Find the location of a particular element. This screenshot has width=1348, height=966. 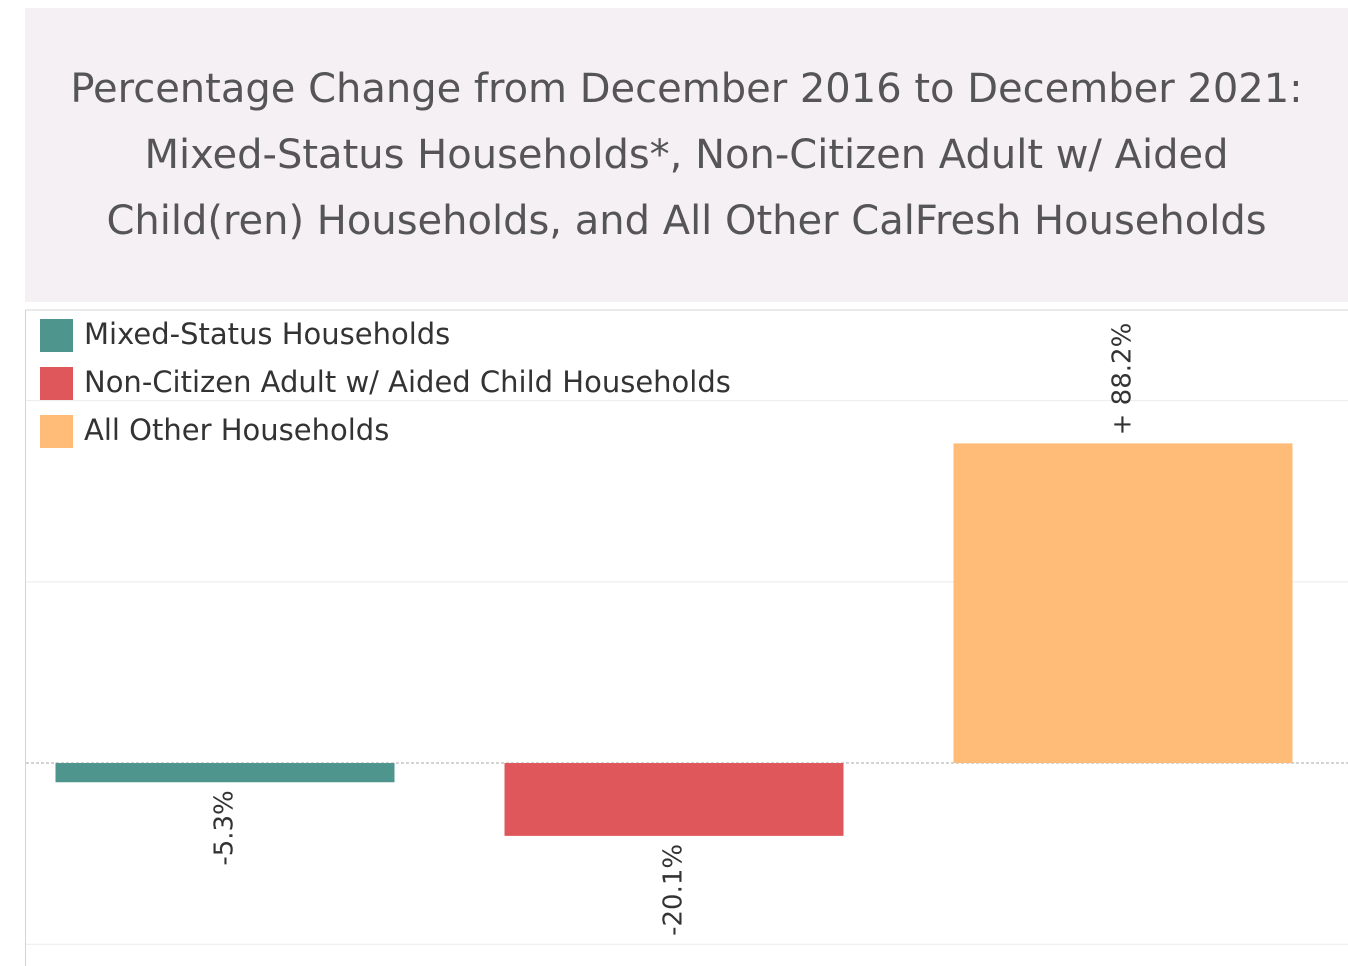

legend-label: Mixed-Status Households is located at coordinates (267, 334).